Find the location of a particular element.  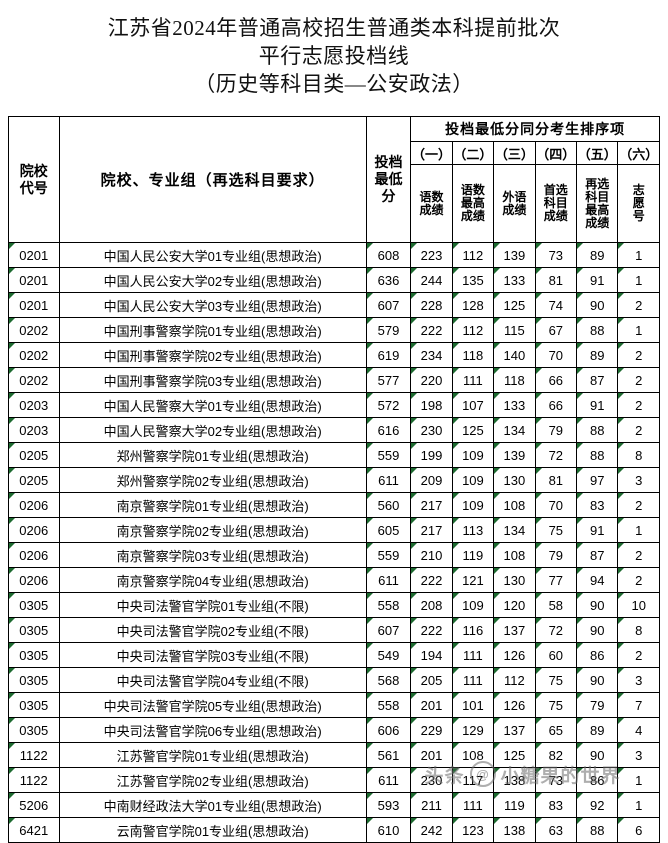

table-row: 0305 中央司法警官学院01专业组(不限) 558 208 109 120 58 90 10 is located at coordinates (334, 605).